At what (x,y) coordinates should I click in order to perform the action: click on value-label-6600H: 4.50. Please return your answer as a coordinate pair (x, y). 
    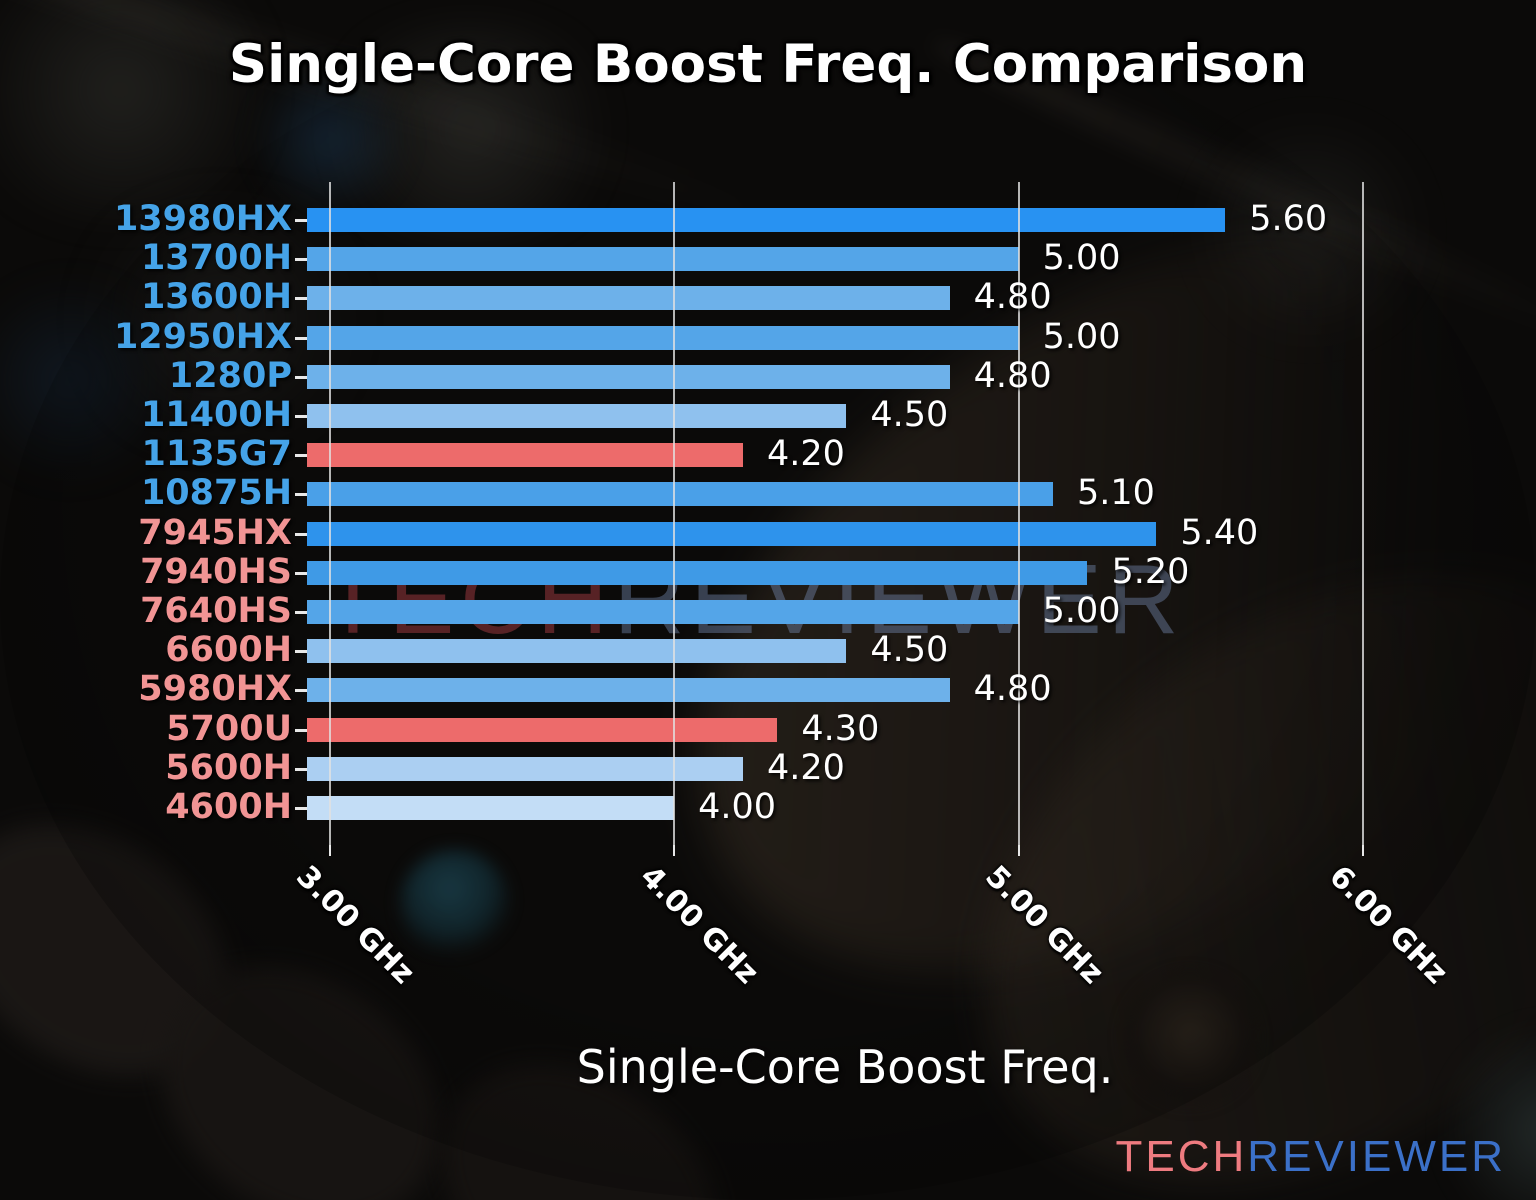
    Looking at the image, I should click on (909, 650).